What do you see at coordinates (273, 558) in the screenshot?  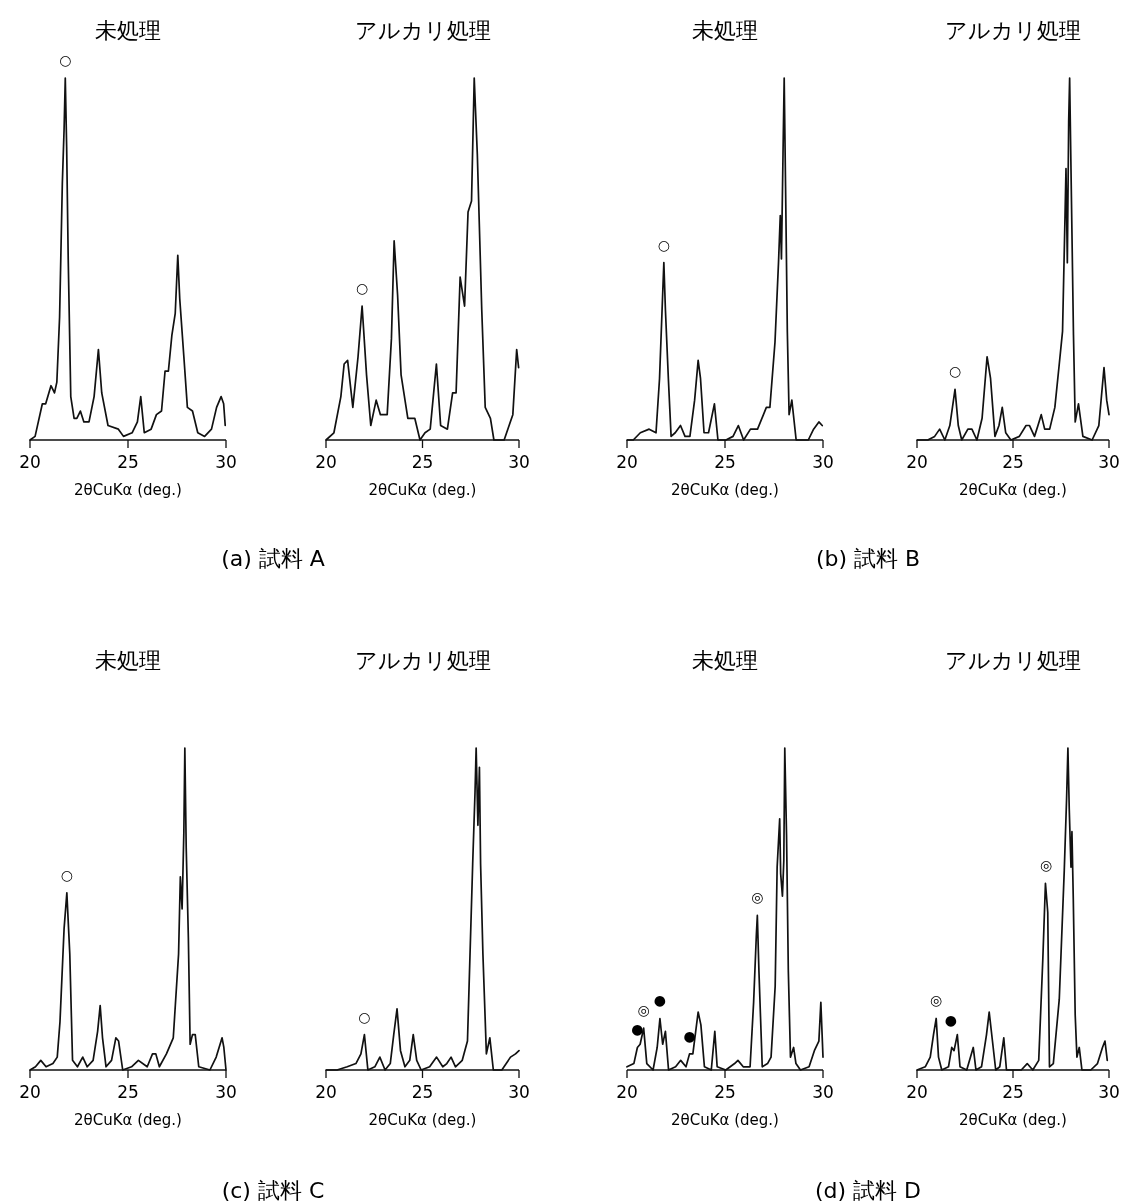 I see `text: (a) 試料 A` at bounding box center [273, 558].